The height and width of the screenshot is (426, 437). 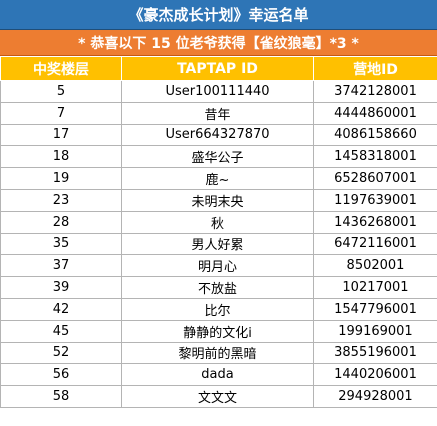 What do you see at coordinates (375, 244) in the screenshot?
I see `cell-camp-id: 6472116001` at bounding box center [375, 244].